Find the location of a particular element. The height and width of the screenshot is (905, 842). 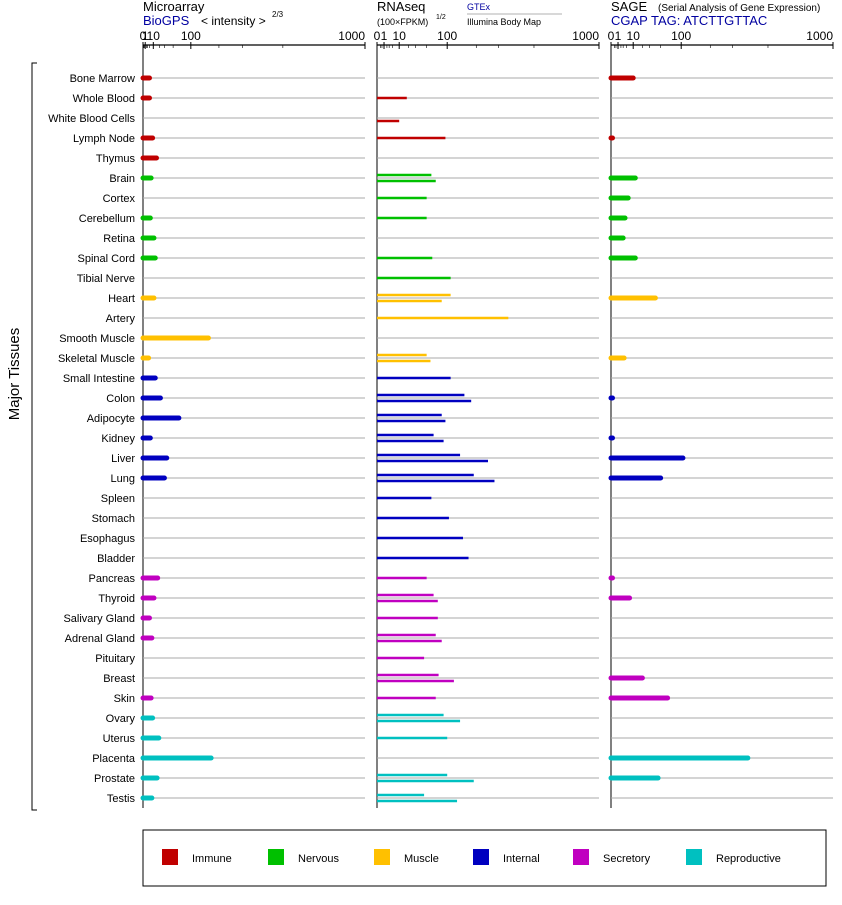

panel-source: CGAP TAG: ATCTTGTTAC is located at coordinates (689, 20).